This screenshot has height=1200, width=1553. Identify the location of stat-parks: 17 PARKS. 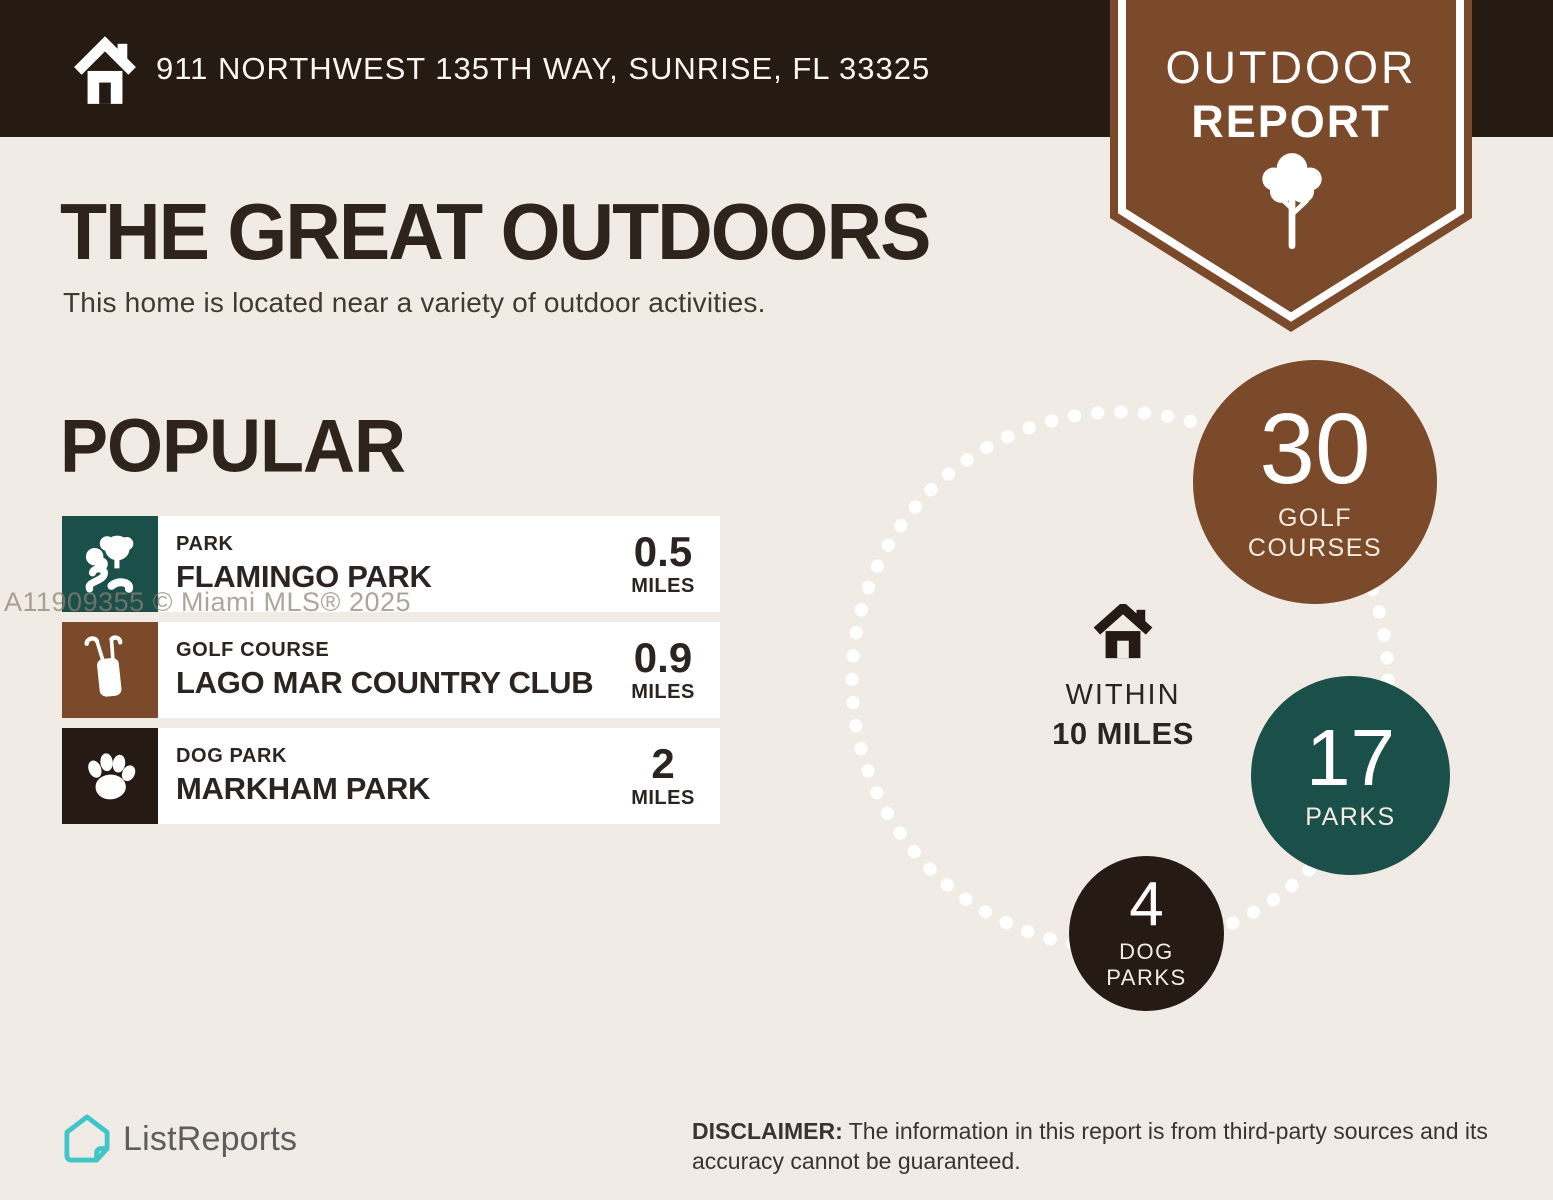
(1350, 775).